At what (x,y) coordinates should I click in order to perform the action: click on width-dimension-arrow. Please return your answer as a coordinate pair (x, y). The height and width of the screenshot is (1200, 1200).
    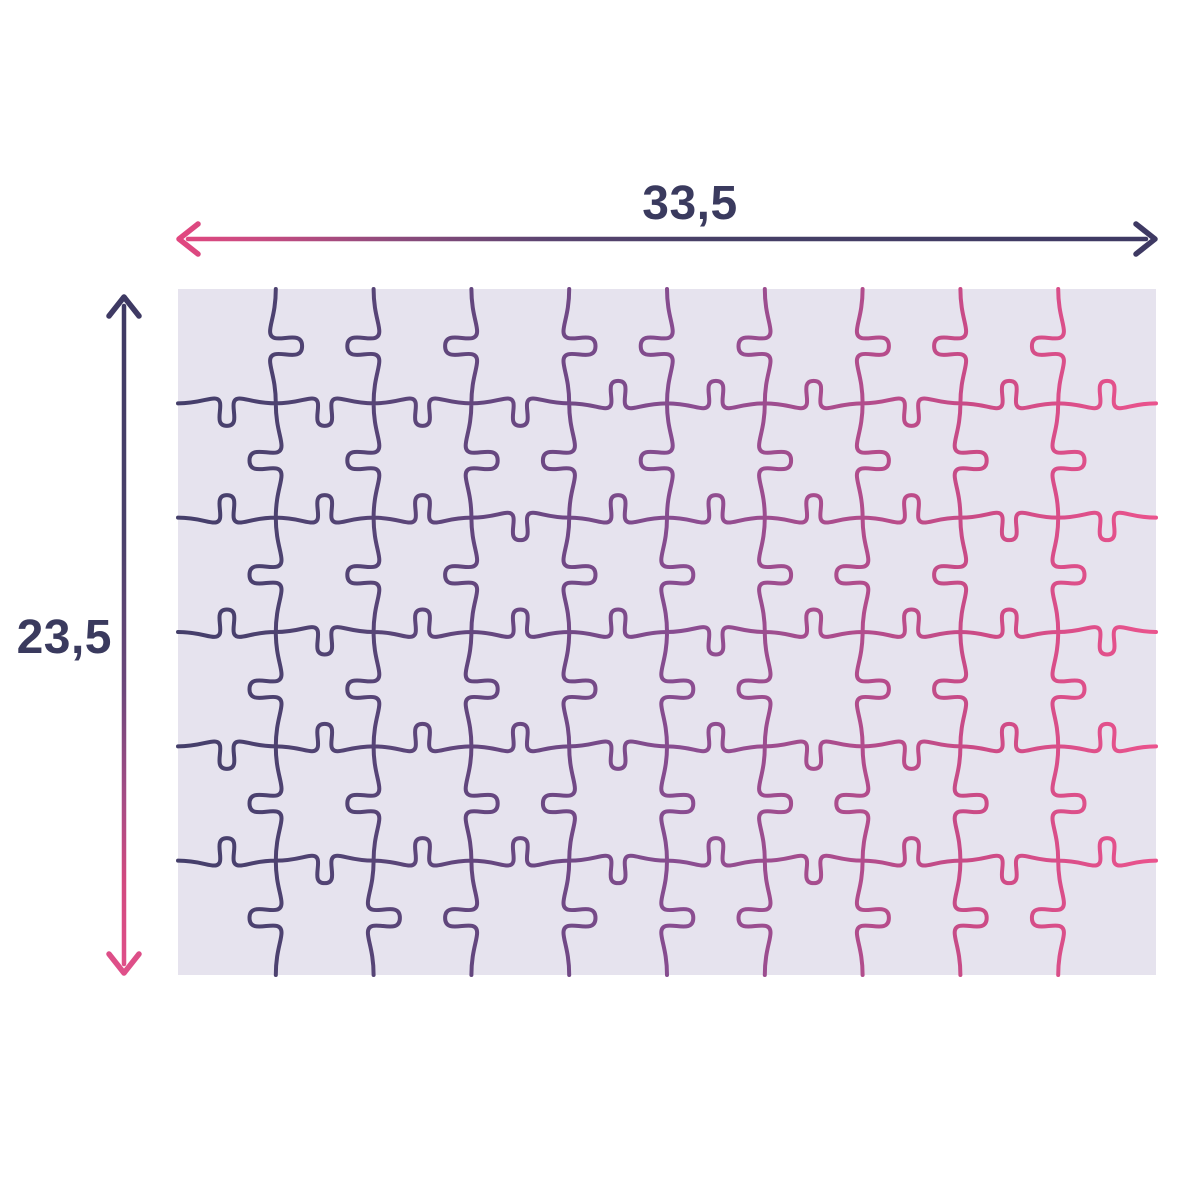
    Looking at the image, I should click on (667, 239).